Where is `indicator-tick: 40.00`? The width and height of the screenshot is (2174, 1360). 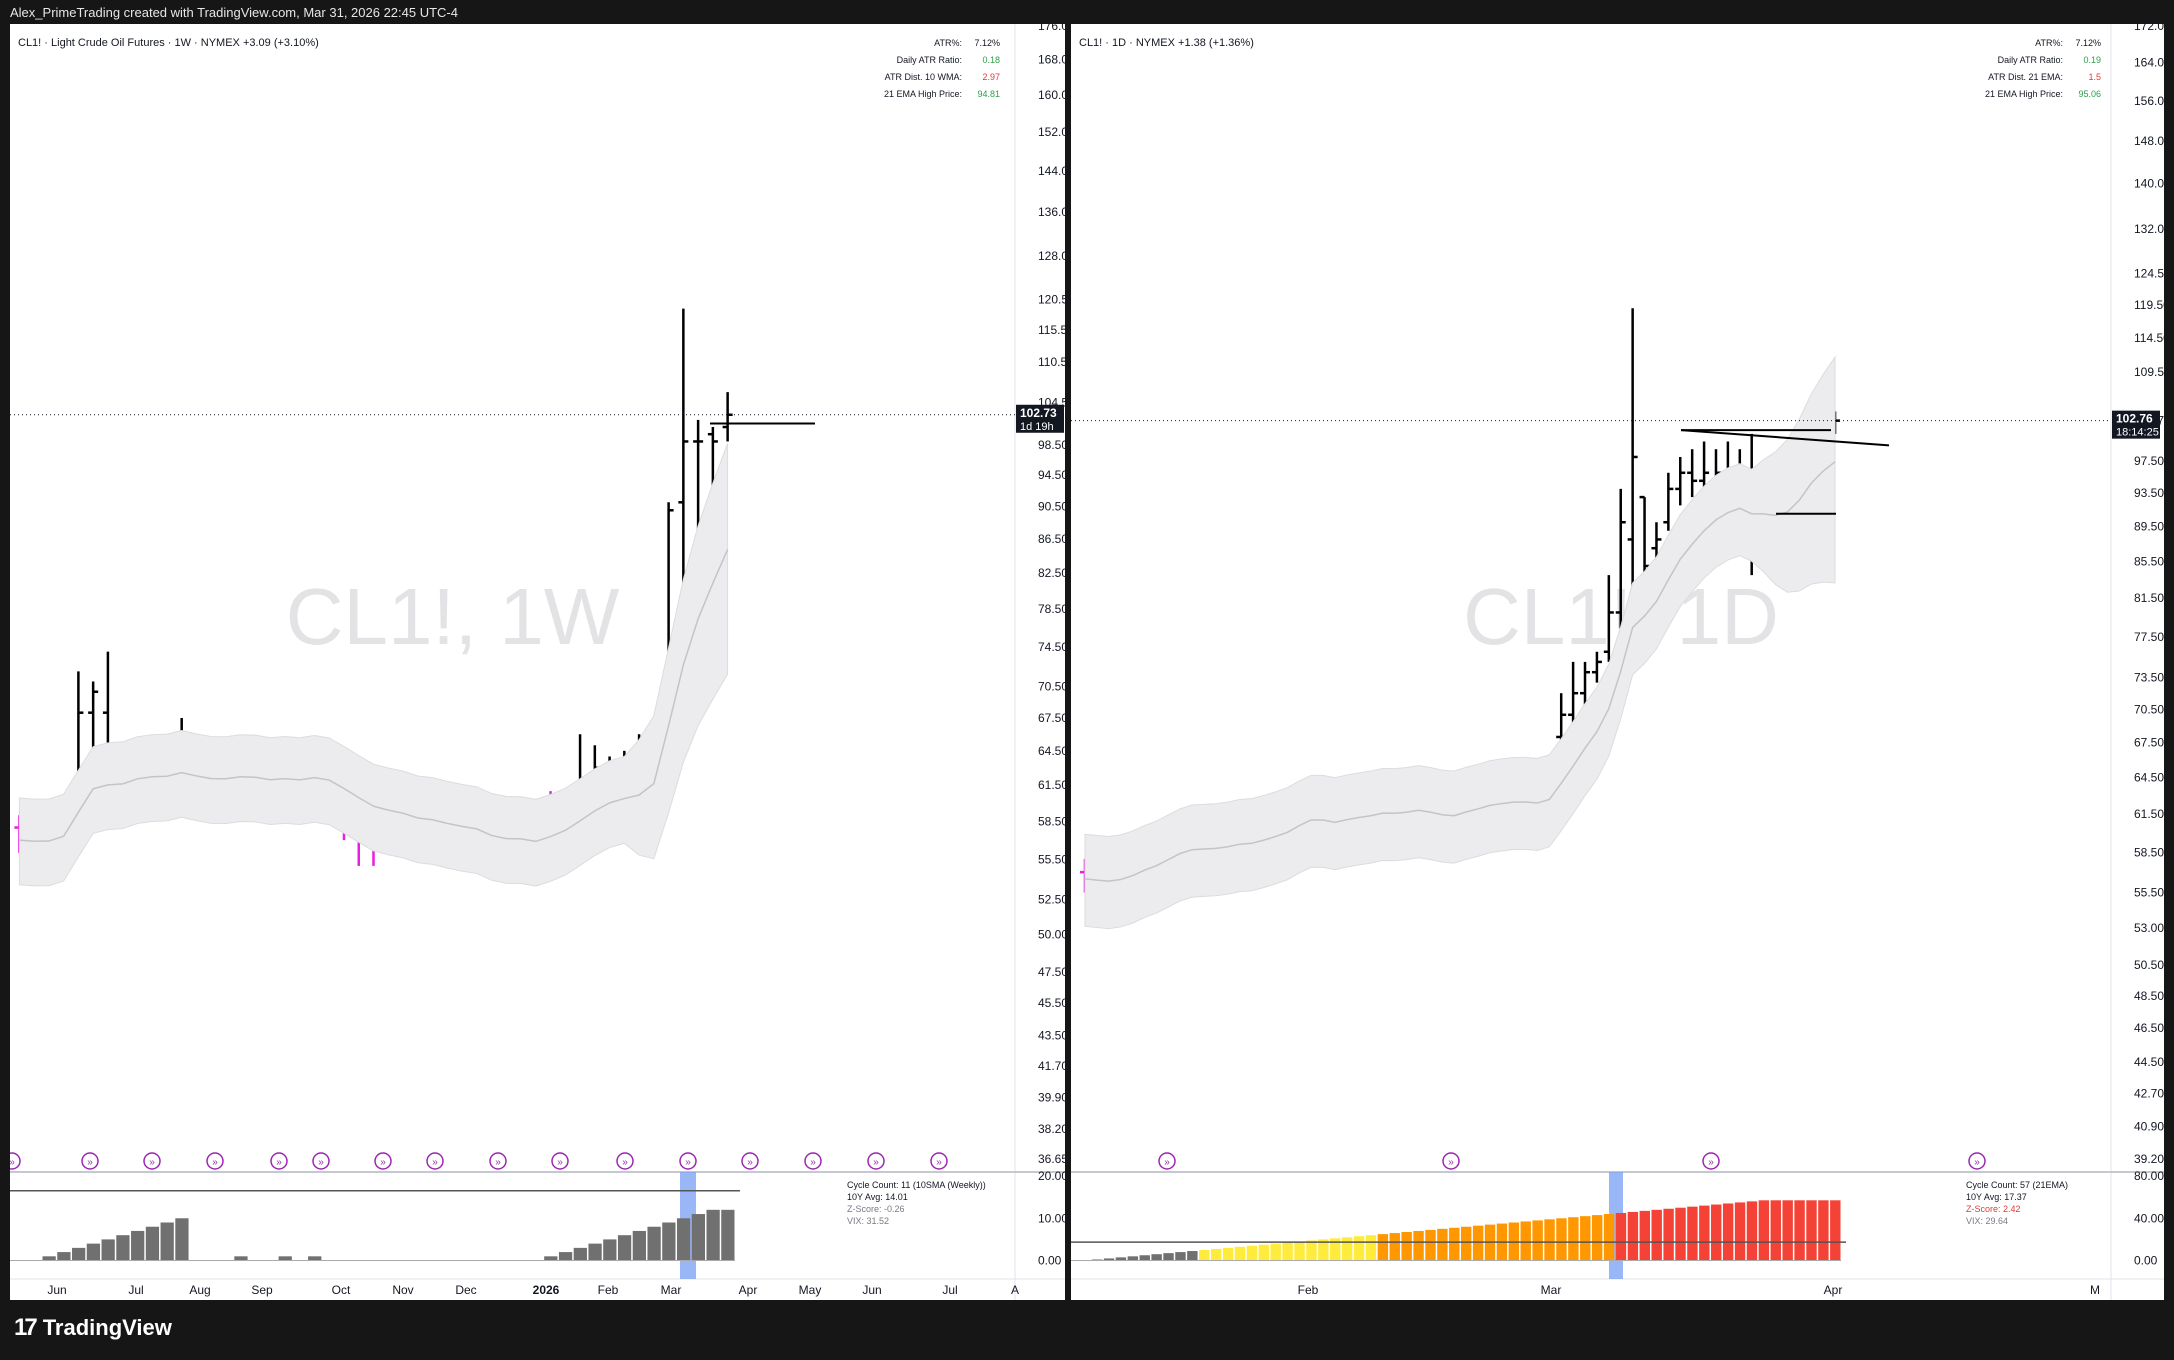 indicator-tick: 40.00 is located at coordinates (2149, 1218).